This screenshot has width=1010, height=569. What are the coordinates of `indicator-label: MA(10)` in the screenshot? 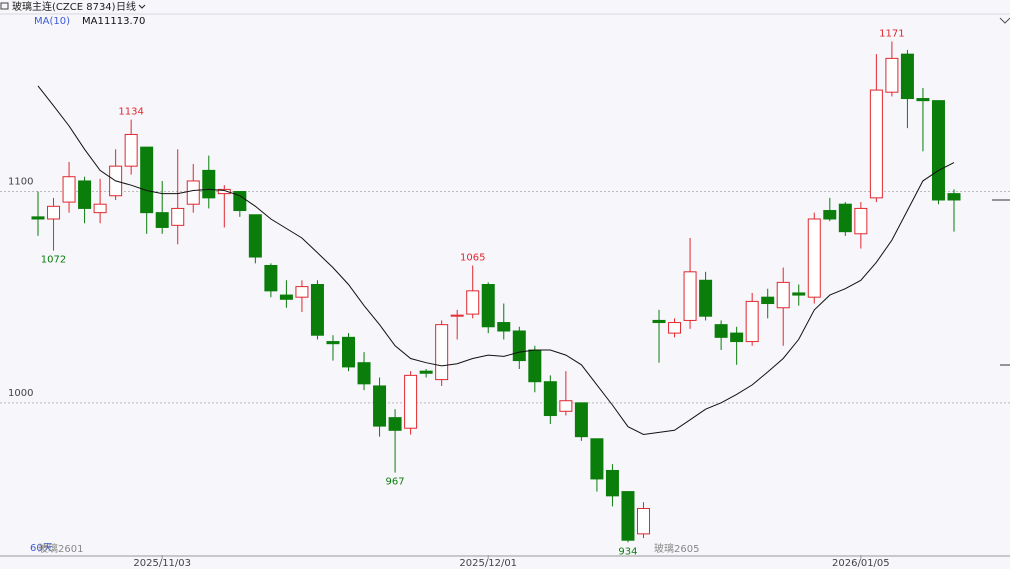 It's located at (52, 21).